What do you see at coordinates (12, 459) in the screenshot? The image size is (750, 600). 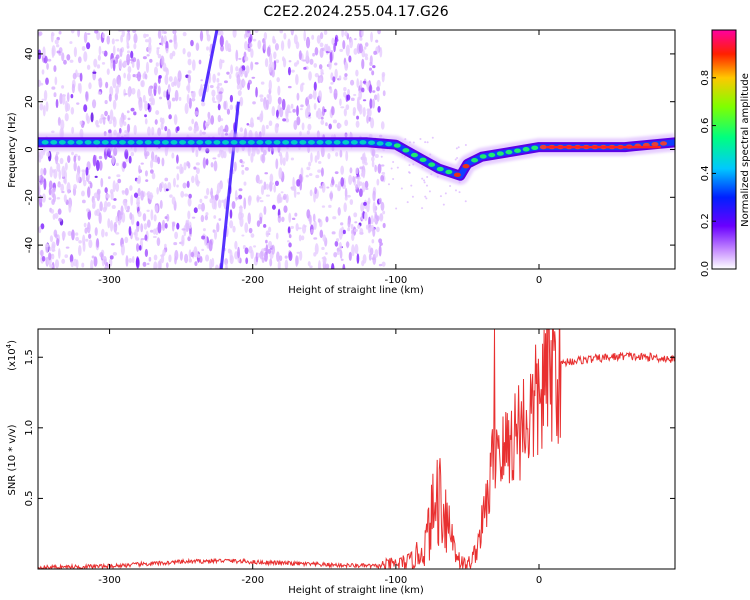 I see `snr-y-label: SNR (10 * v/v)` at bounding box center [12, 459].